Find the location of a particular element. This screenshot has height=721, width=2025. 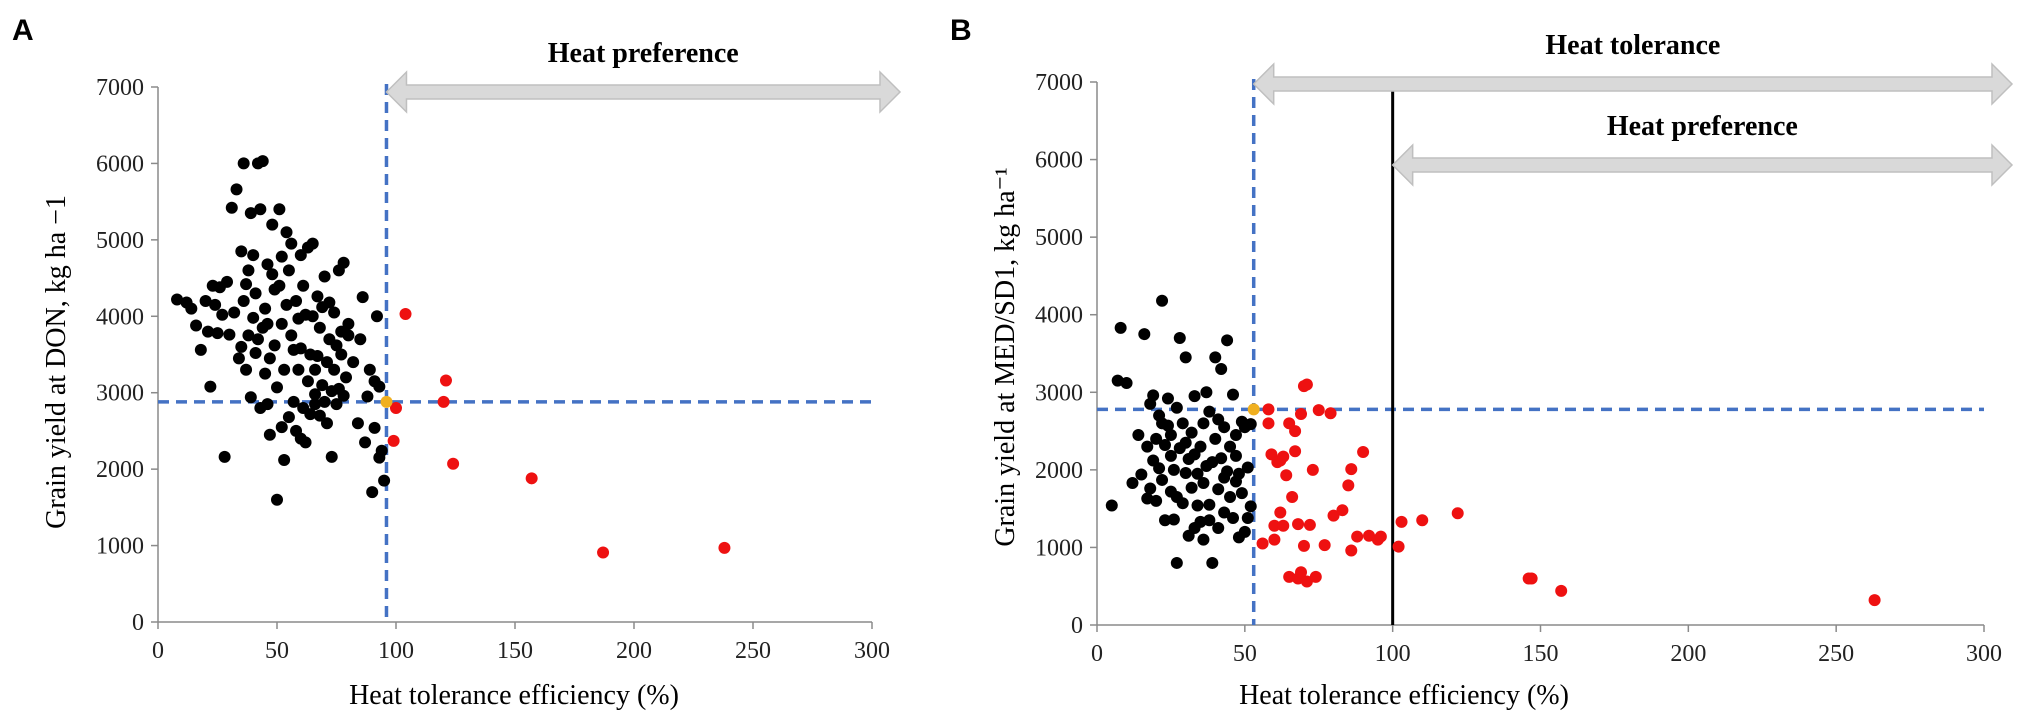

panel-b-y-axis-label: Grain yield at MED/SD1, kg ha⁻¹ is located at coordinates (1005, 356).